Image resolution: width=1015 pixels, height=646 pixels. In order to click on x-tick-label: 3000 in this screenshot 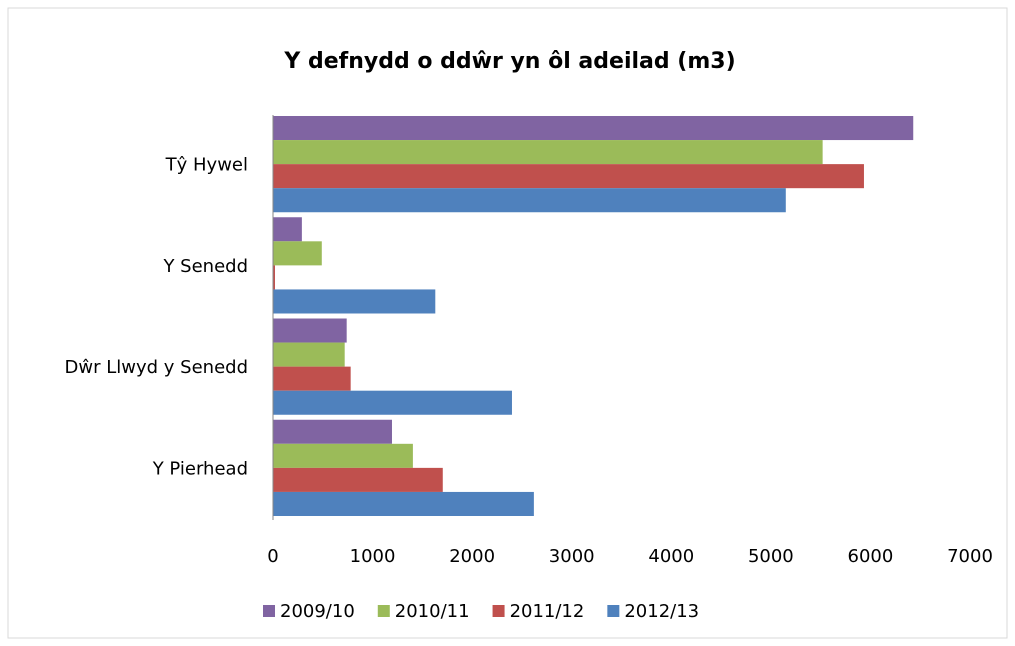, I will do `click(572, 556)`.